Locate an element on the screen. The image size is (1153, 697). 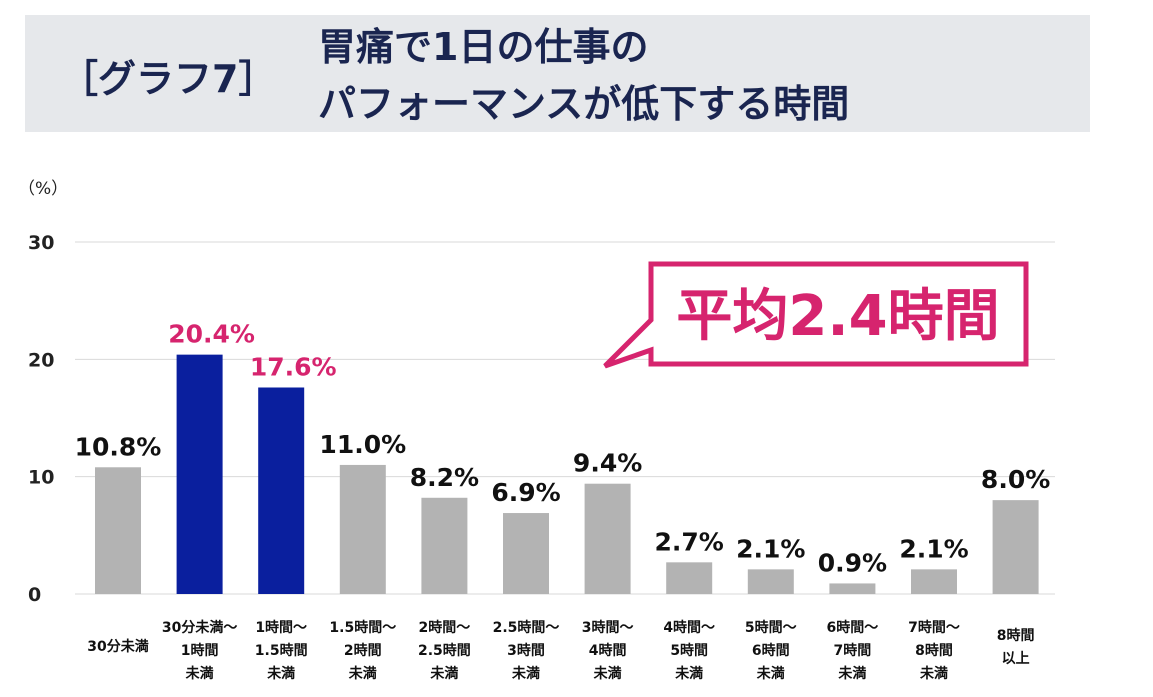
data-label: 6.9% is located at coordinates (525, 492).